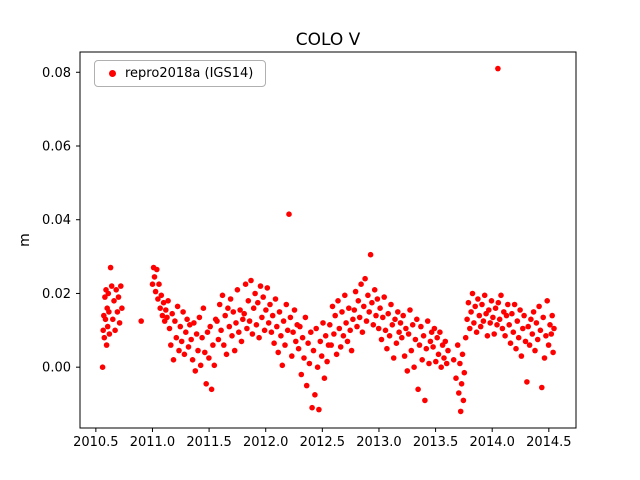 Image resolution: width=640 pixels, height=480 pixels. Describe the element at coordinates (56, 368) in the screenshot. I see `y-tick-label: 0.00` at that location.